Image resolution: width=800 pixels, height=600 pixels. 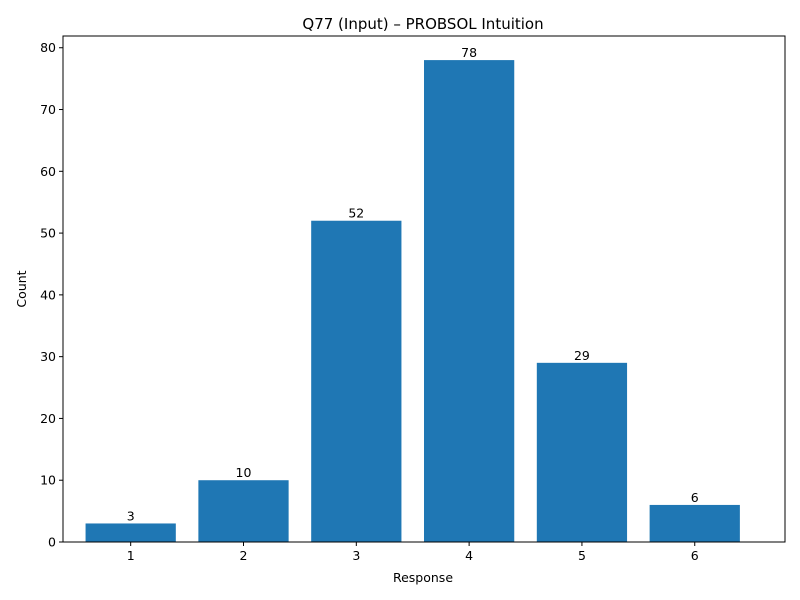 What do you see at coordinates (48, 294) in the screenshot?
I see `y-tick-label-40: 40` at bounding box center [48, 294].